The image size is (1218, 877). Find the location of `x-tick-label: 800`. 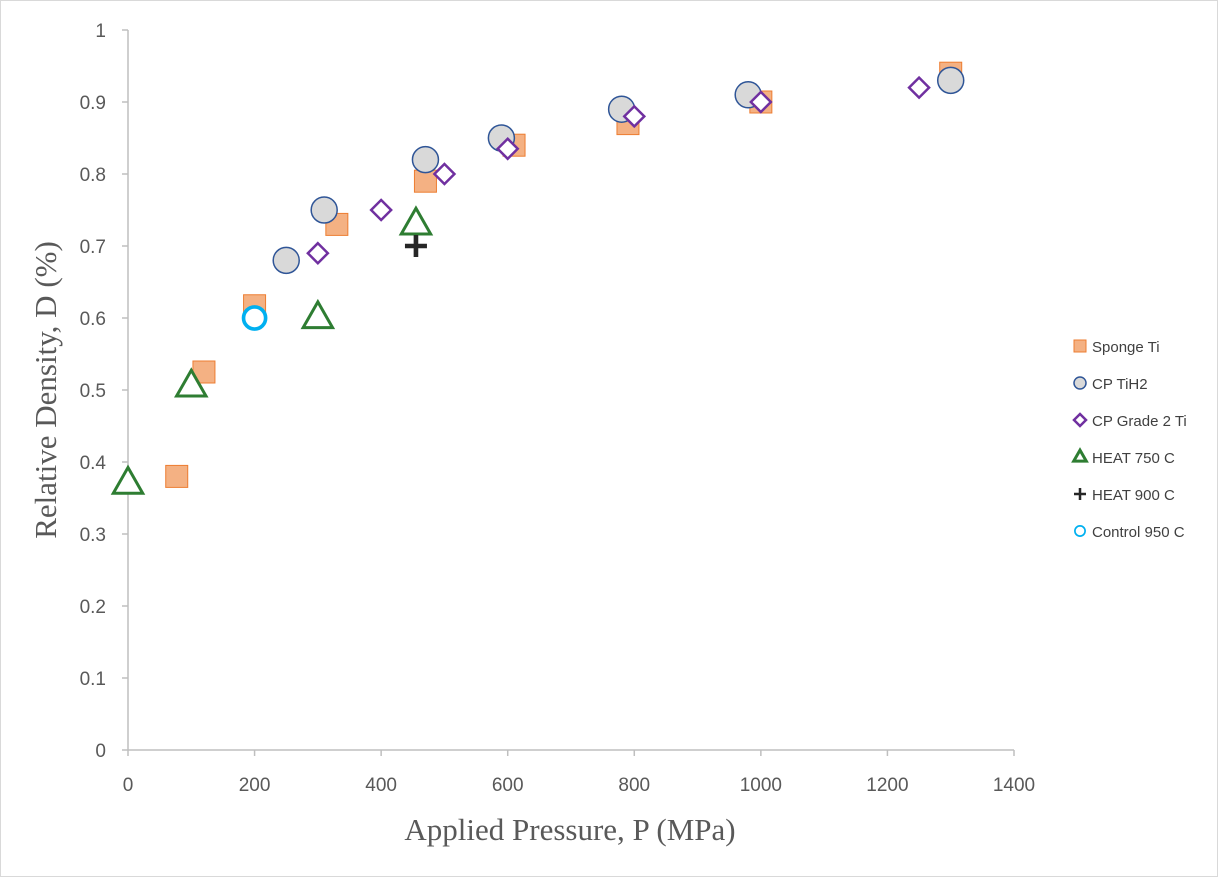

x-tick-label: 800 is located at coordinates (634, 785).